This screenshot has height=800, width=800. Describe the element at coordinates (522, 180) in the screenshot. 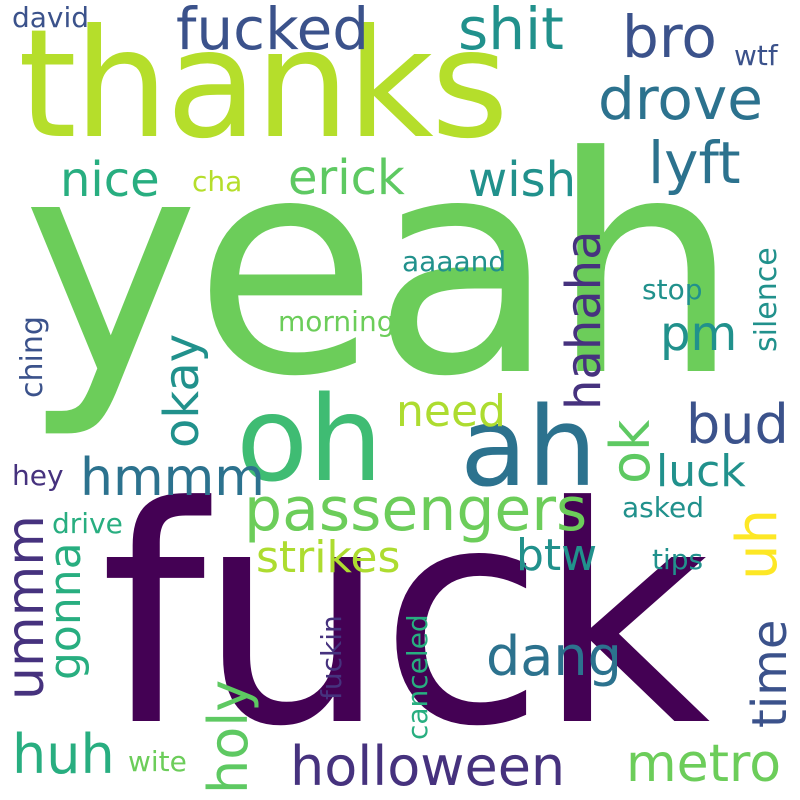

I see `word-wish: wish` at that location.